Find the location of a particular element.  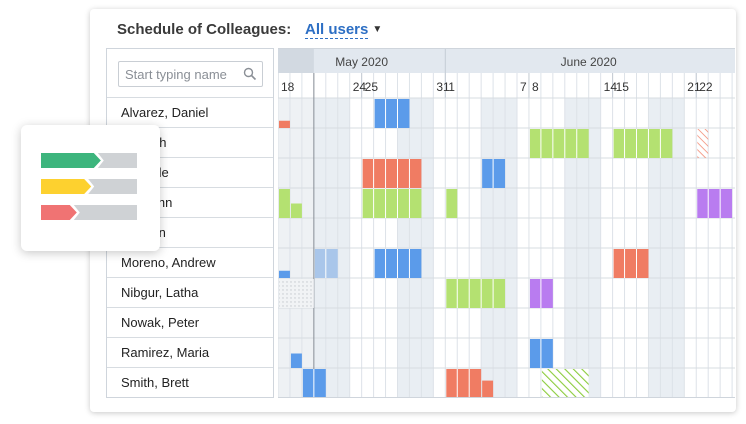

person-name-row: Alvarez, Daniel is located at coordinates (190, 112).